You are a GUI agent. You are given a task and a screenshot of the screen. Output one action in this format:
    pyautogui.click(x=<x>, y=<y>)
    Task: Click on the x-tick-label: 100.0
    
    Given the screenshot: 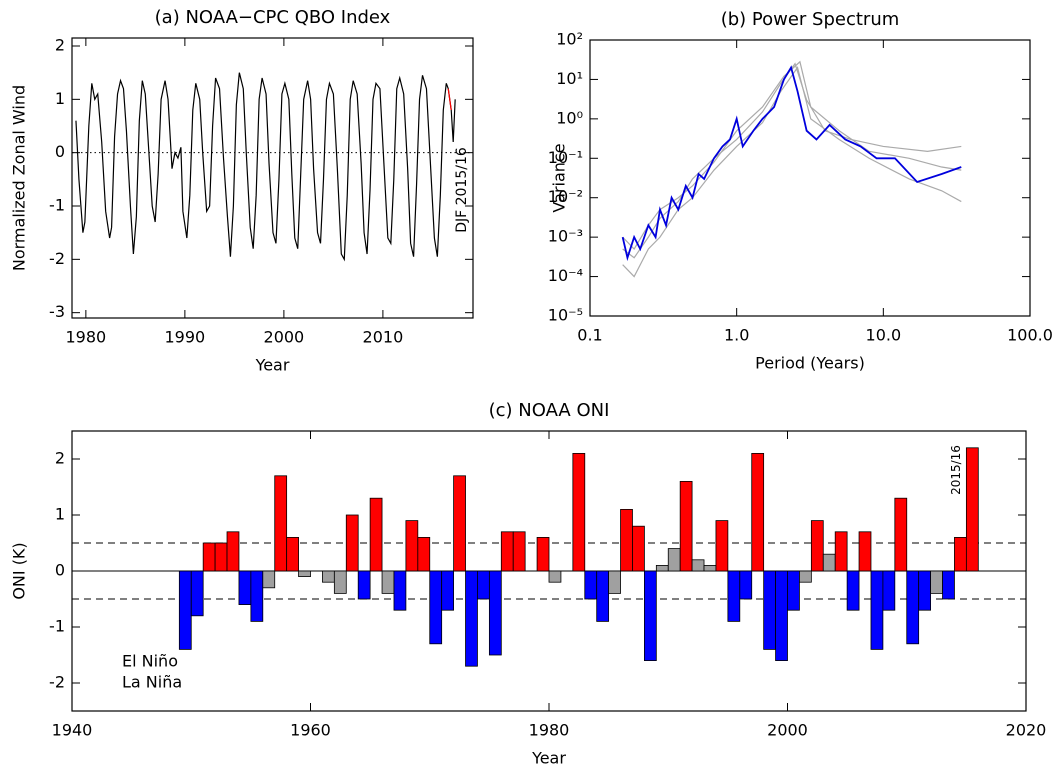 What is the action you would take?
    pyautogui.click(x=1030, y=335)
    